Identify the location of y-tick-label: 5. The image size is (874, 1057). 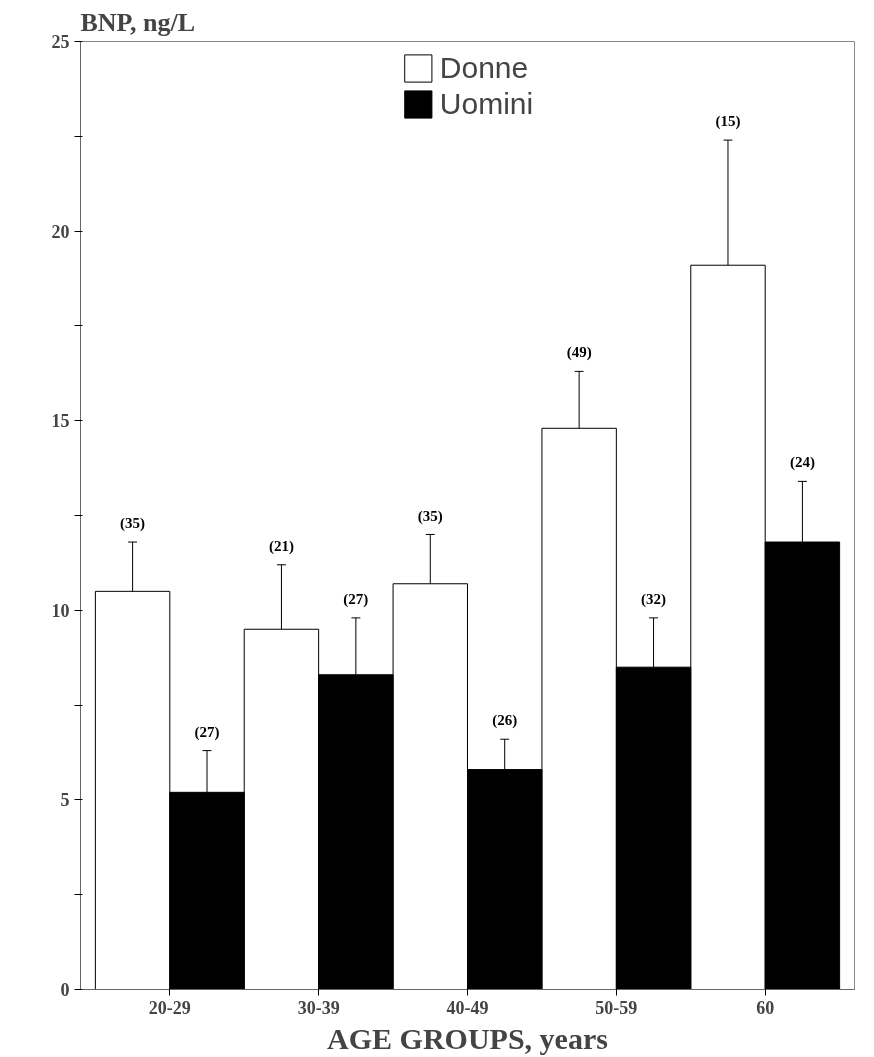
(65, 800).